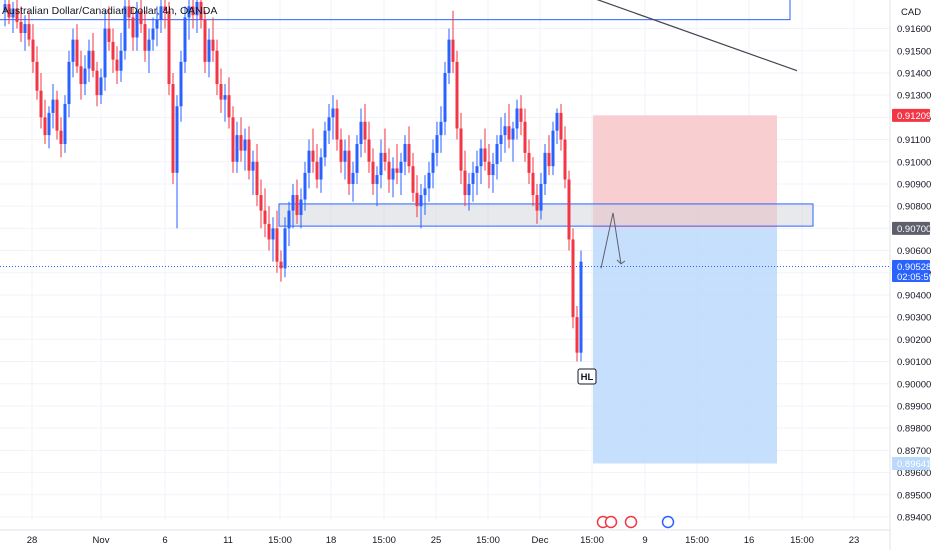  What do you see at coordinates (911, 12) in the screenshot?
I see `currency-label: CAD` at bounding box center [911, 12].